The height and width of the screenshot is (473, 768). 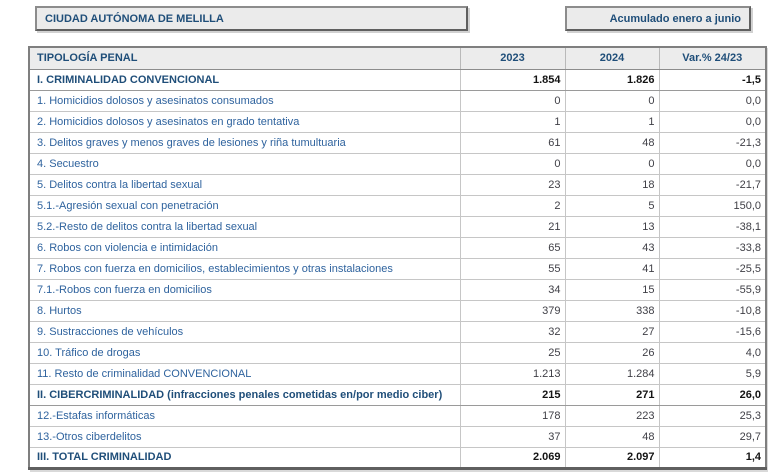 I want to click on row-variation: -15,6, so click(x=712, y=332).